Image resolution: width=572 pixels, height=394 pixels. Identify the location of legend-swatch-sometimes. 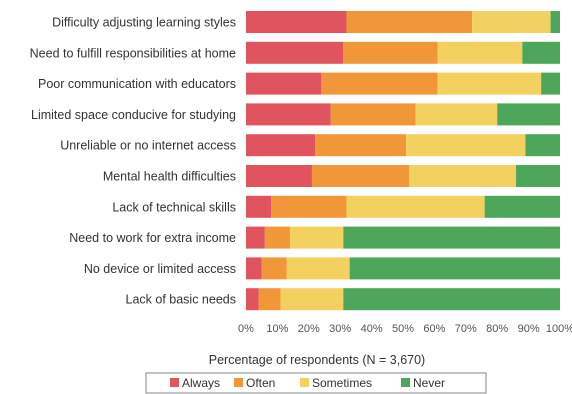
(304, 382).